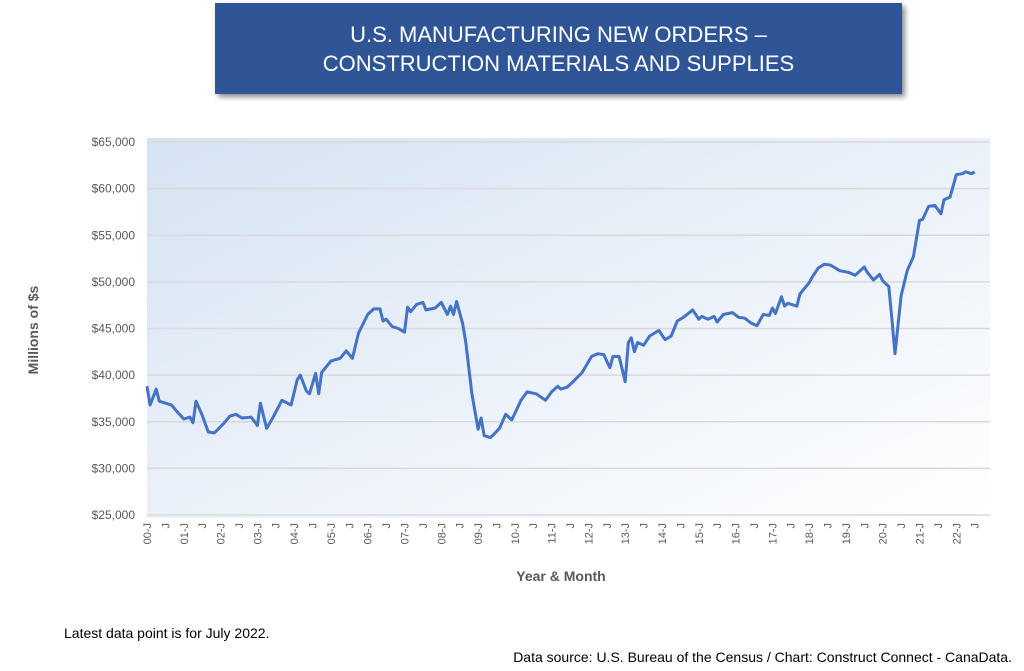  Describe the element at coordinates (114, 515) in the screenshot. I see `y-tick-label: $25,000` at that location.